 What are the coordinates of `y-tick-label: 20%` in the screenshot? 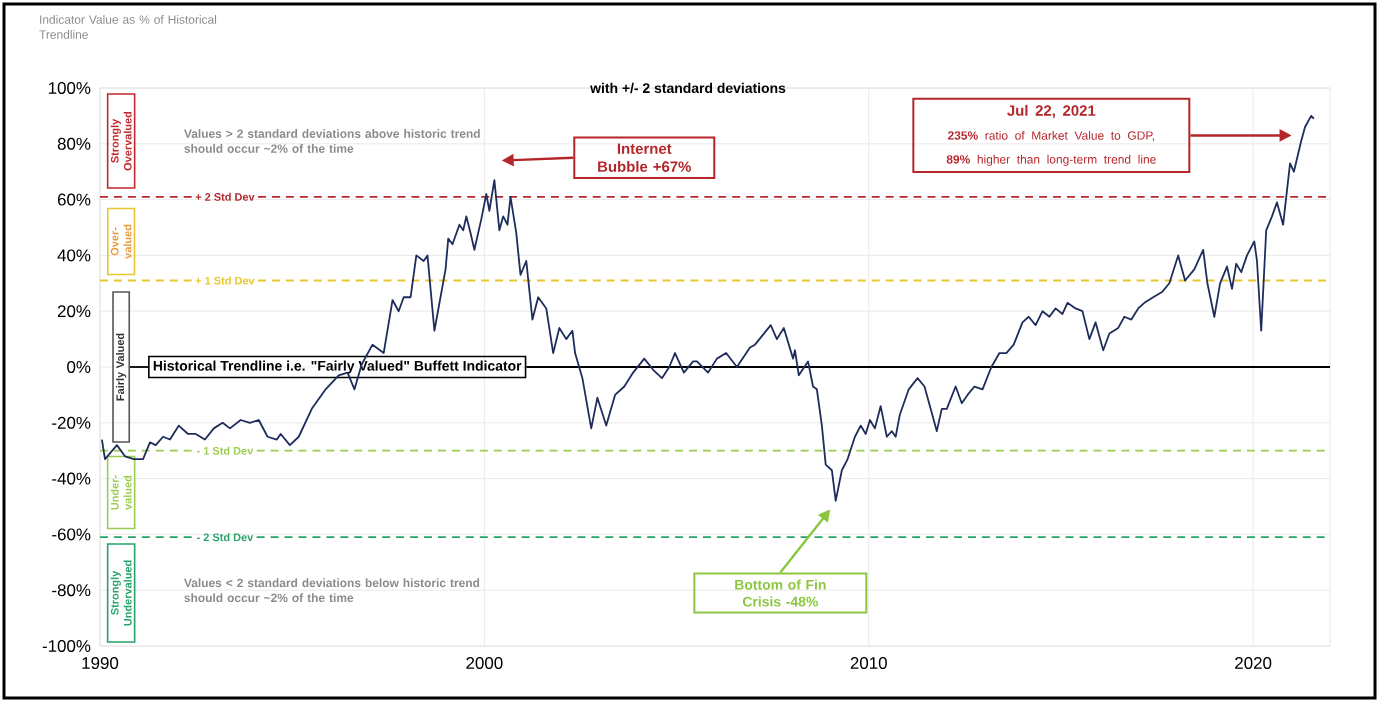 It's located at (74, 311).